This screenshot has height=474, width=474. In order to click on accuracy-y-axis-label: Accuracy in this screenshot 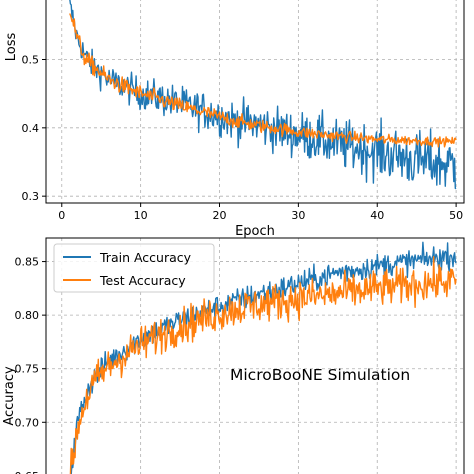, I will do `click(9, 396)`.